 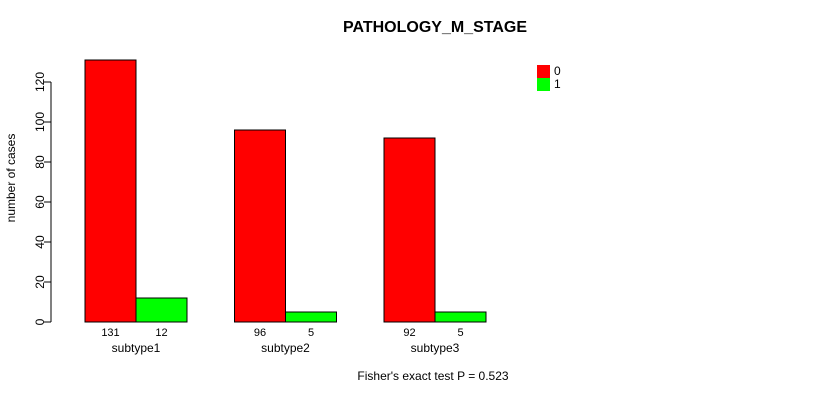 I want to click on y-tick-label: 40, so click(x=40, y=242).